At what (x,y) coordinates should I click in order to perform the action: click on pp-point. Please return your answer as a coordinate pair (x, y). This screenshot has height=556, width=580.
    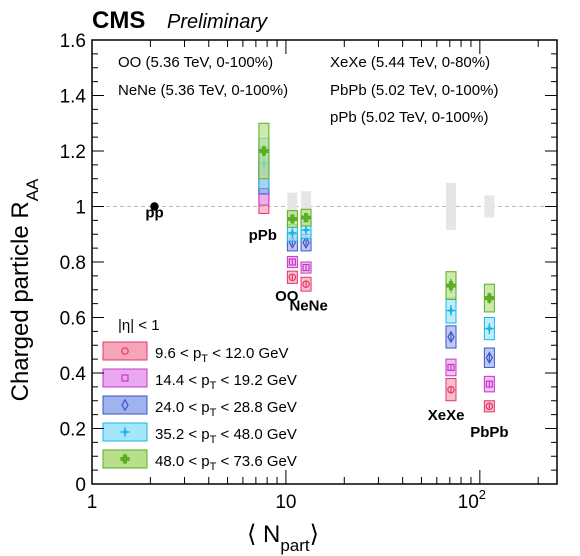
    Looking at the image, I should click on (154, 206).